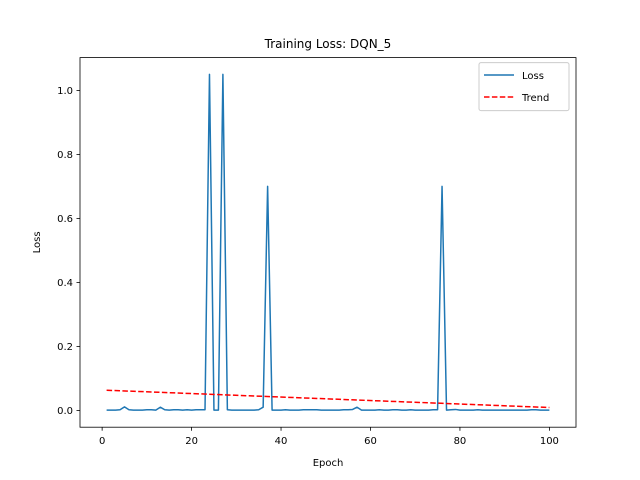 This screenshot has width=640, height=480. What do you see at coordinates (370, 441) in the screenshot?
I see `x-tick-label: 60` at bounding box center [370, 441].